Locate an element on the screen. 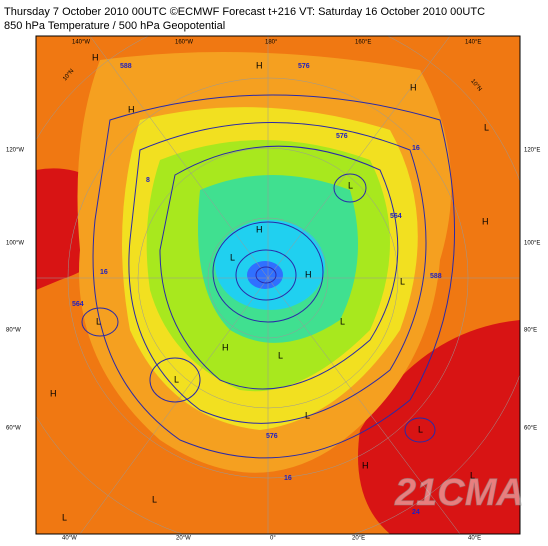 This screenshot has width=548, height=546. edge-label: 140°E is located at coordinates (473, 43).